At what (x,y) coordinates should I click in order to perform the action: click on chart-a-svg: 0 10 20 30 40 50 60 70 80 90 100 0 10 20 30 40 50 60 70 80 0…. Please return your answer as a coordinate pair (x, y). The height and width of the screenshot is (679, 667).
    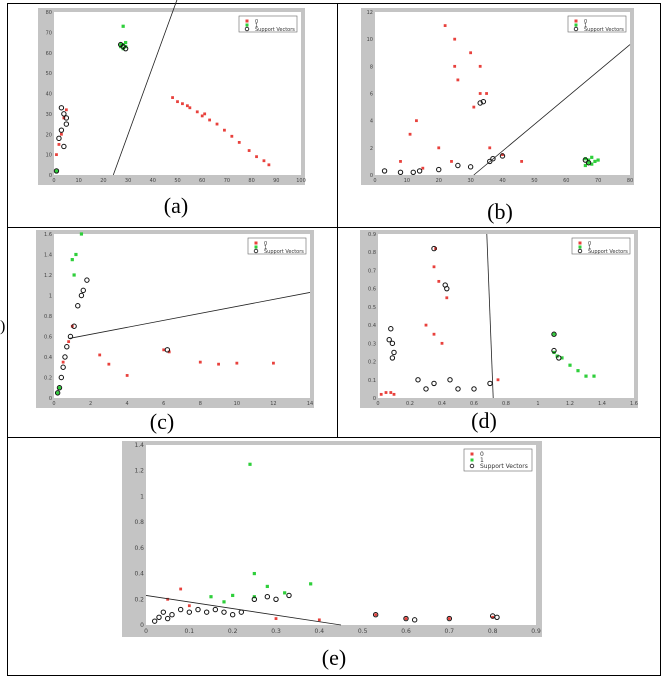
    Looking at the image, I should click on (176, 92).